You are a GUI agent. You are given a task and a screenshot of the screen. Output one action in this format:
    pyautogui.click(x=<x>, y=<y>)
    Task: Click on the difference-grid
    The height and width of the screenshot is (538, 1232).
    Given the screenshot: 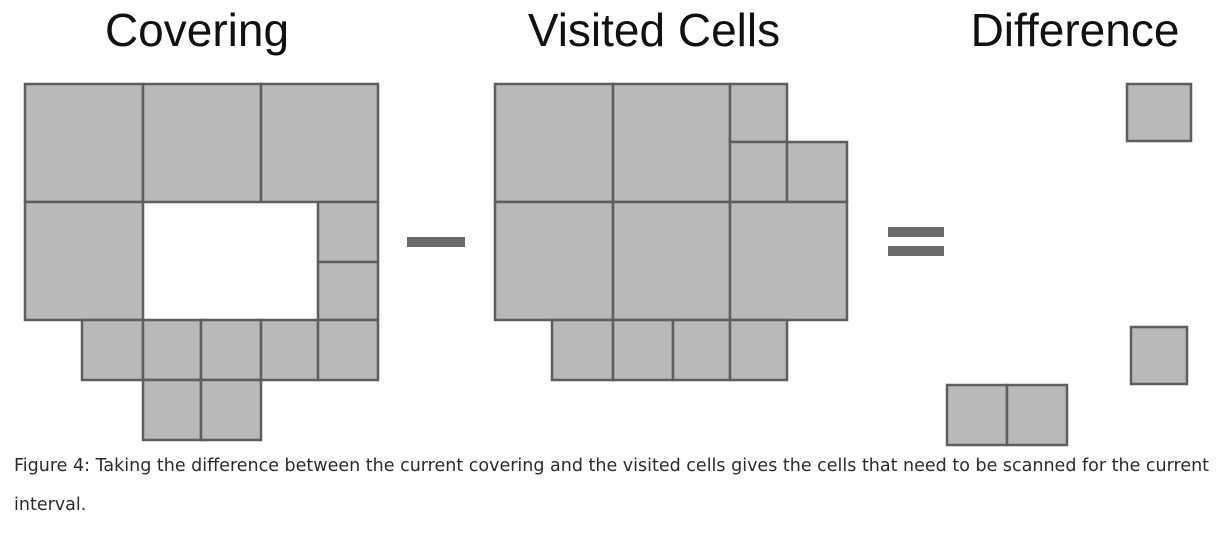 What is the action you would take?
    pyautogui.click(x=1069, y=264)
    